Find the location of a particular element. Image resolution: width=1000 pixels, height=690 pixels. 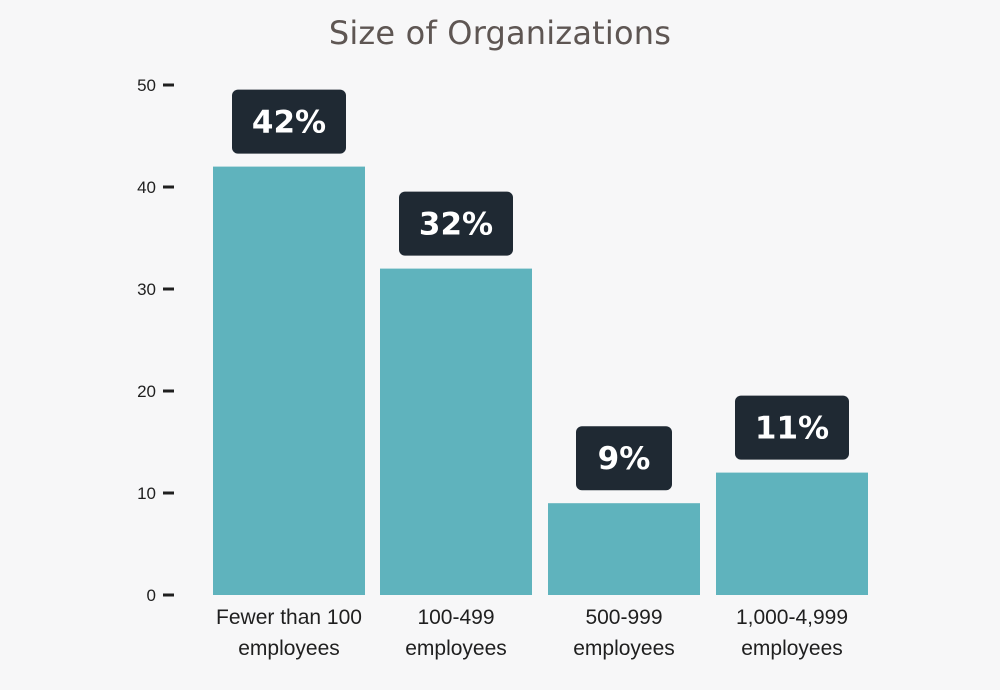

x-tick-label: 500-999 is located at coordinates (623, 617).